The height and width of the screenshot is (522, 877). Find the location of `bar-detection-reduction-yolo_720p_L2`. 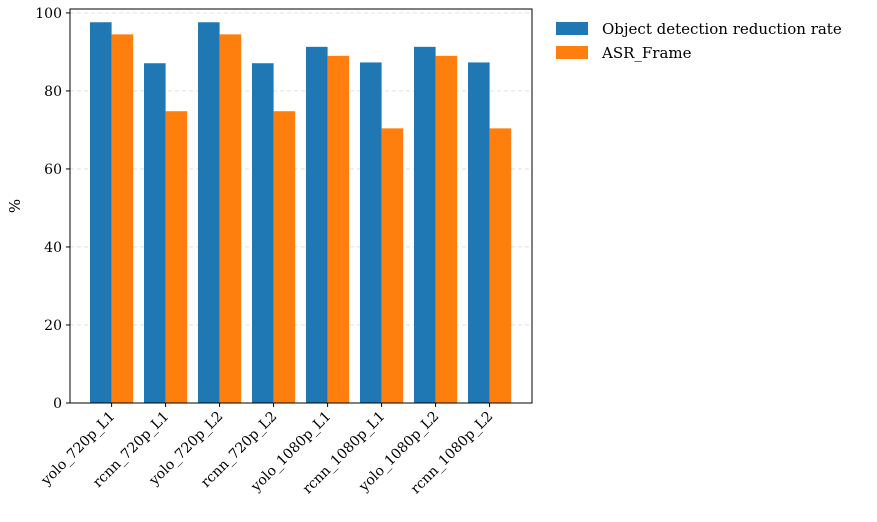

bar-detection-reduction-yolo_720p_L2 is located at coordinates (209, 212).